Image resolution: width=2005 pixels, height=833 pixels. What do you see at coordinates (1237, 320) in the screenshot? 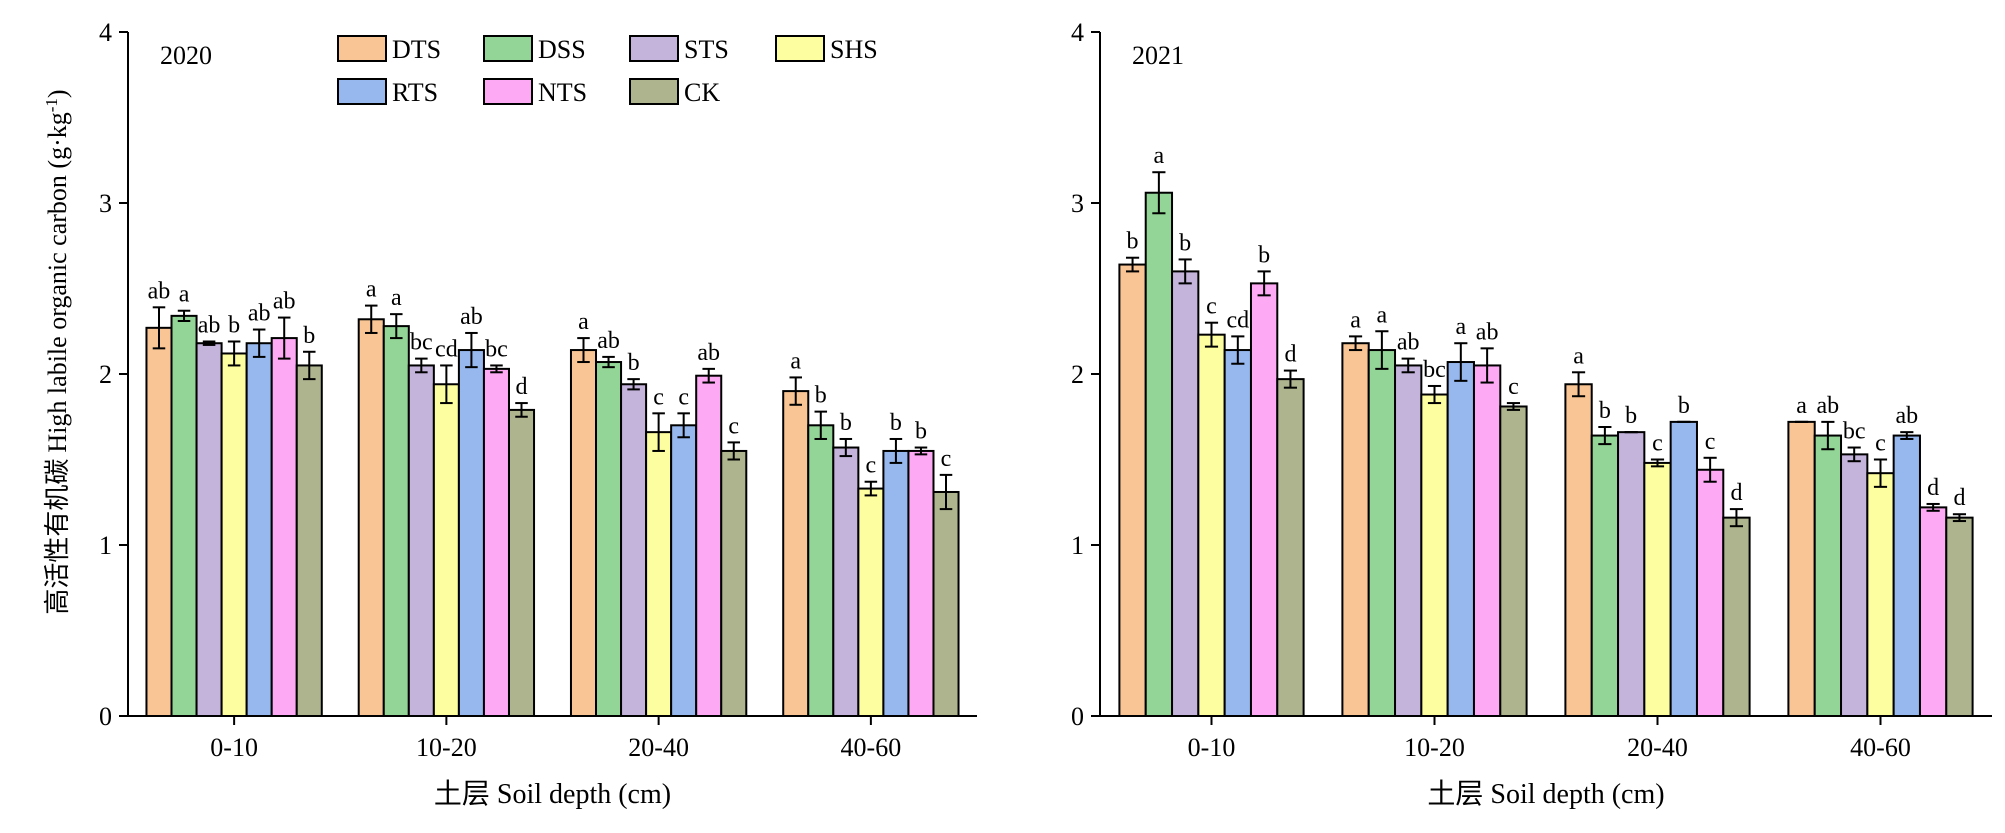
I see `significance-label: cd` at bounding box center [1237, 320].